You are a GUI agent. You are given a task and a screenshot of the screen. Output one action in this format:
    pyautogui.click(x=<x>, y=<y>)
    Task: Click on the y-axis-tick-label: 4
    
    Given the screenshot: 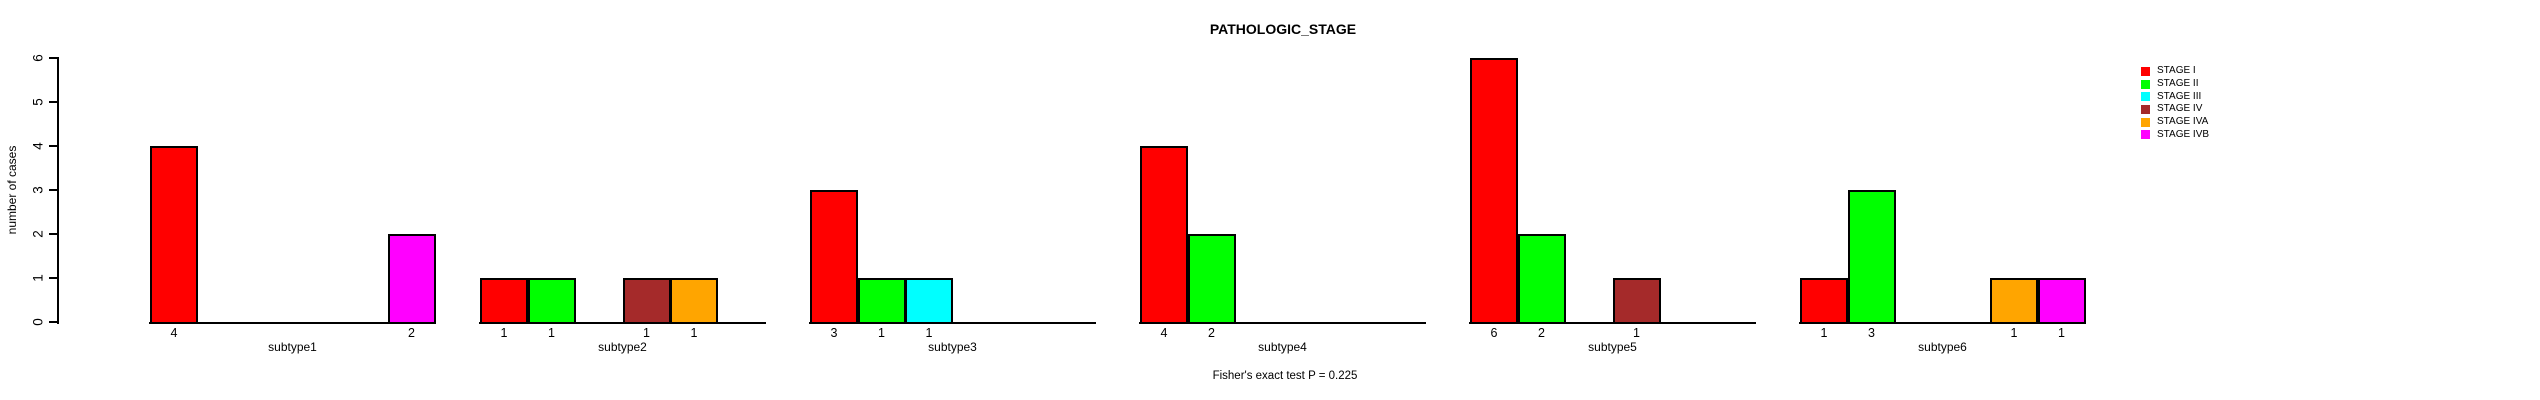 What is the action you would take?
    pyautogui.click(x=38, y=146)
    